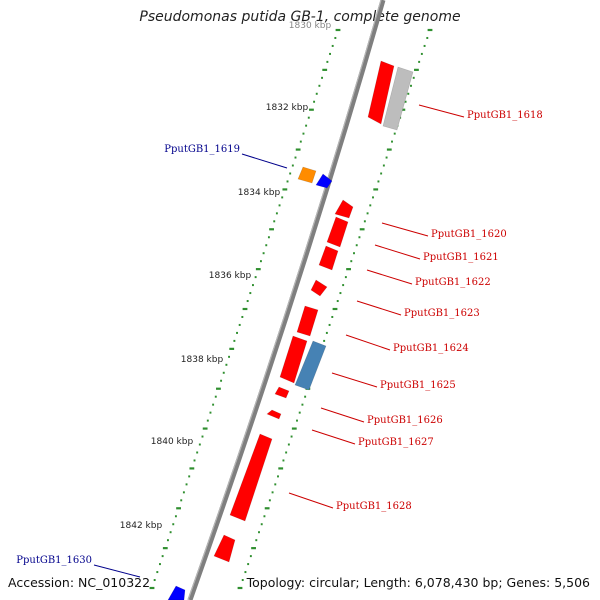 This screenshot has width=600, height=600. Describe the element at coordinates (202, 149) in the screenshot. I see `gene-label: PputGB1_1619` at that location.